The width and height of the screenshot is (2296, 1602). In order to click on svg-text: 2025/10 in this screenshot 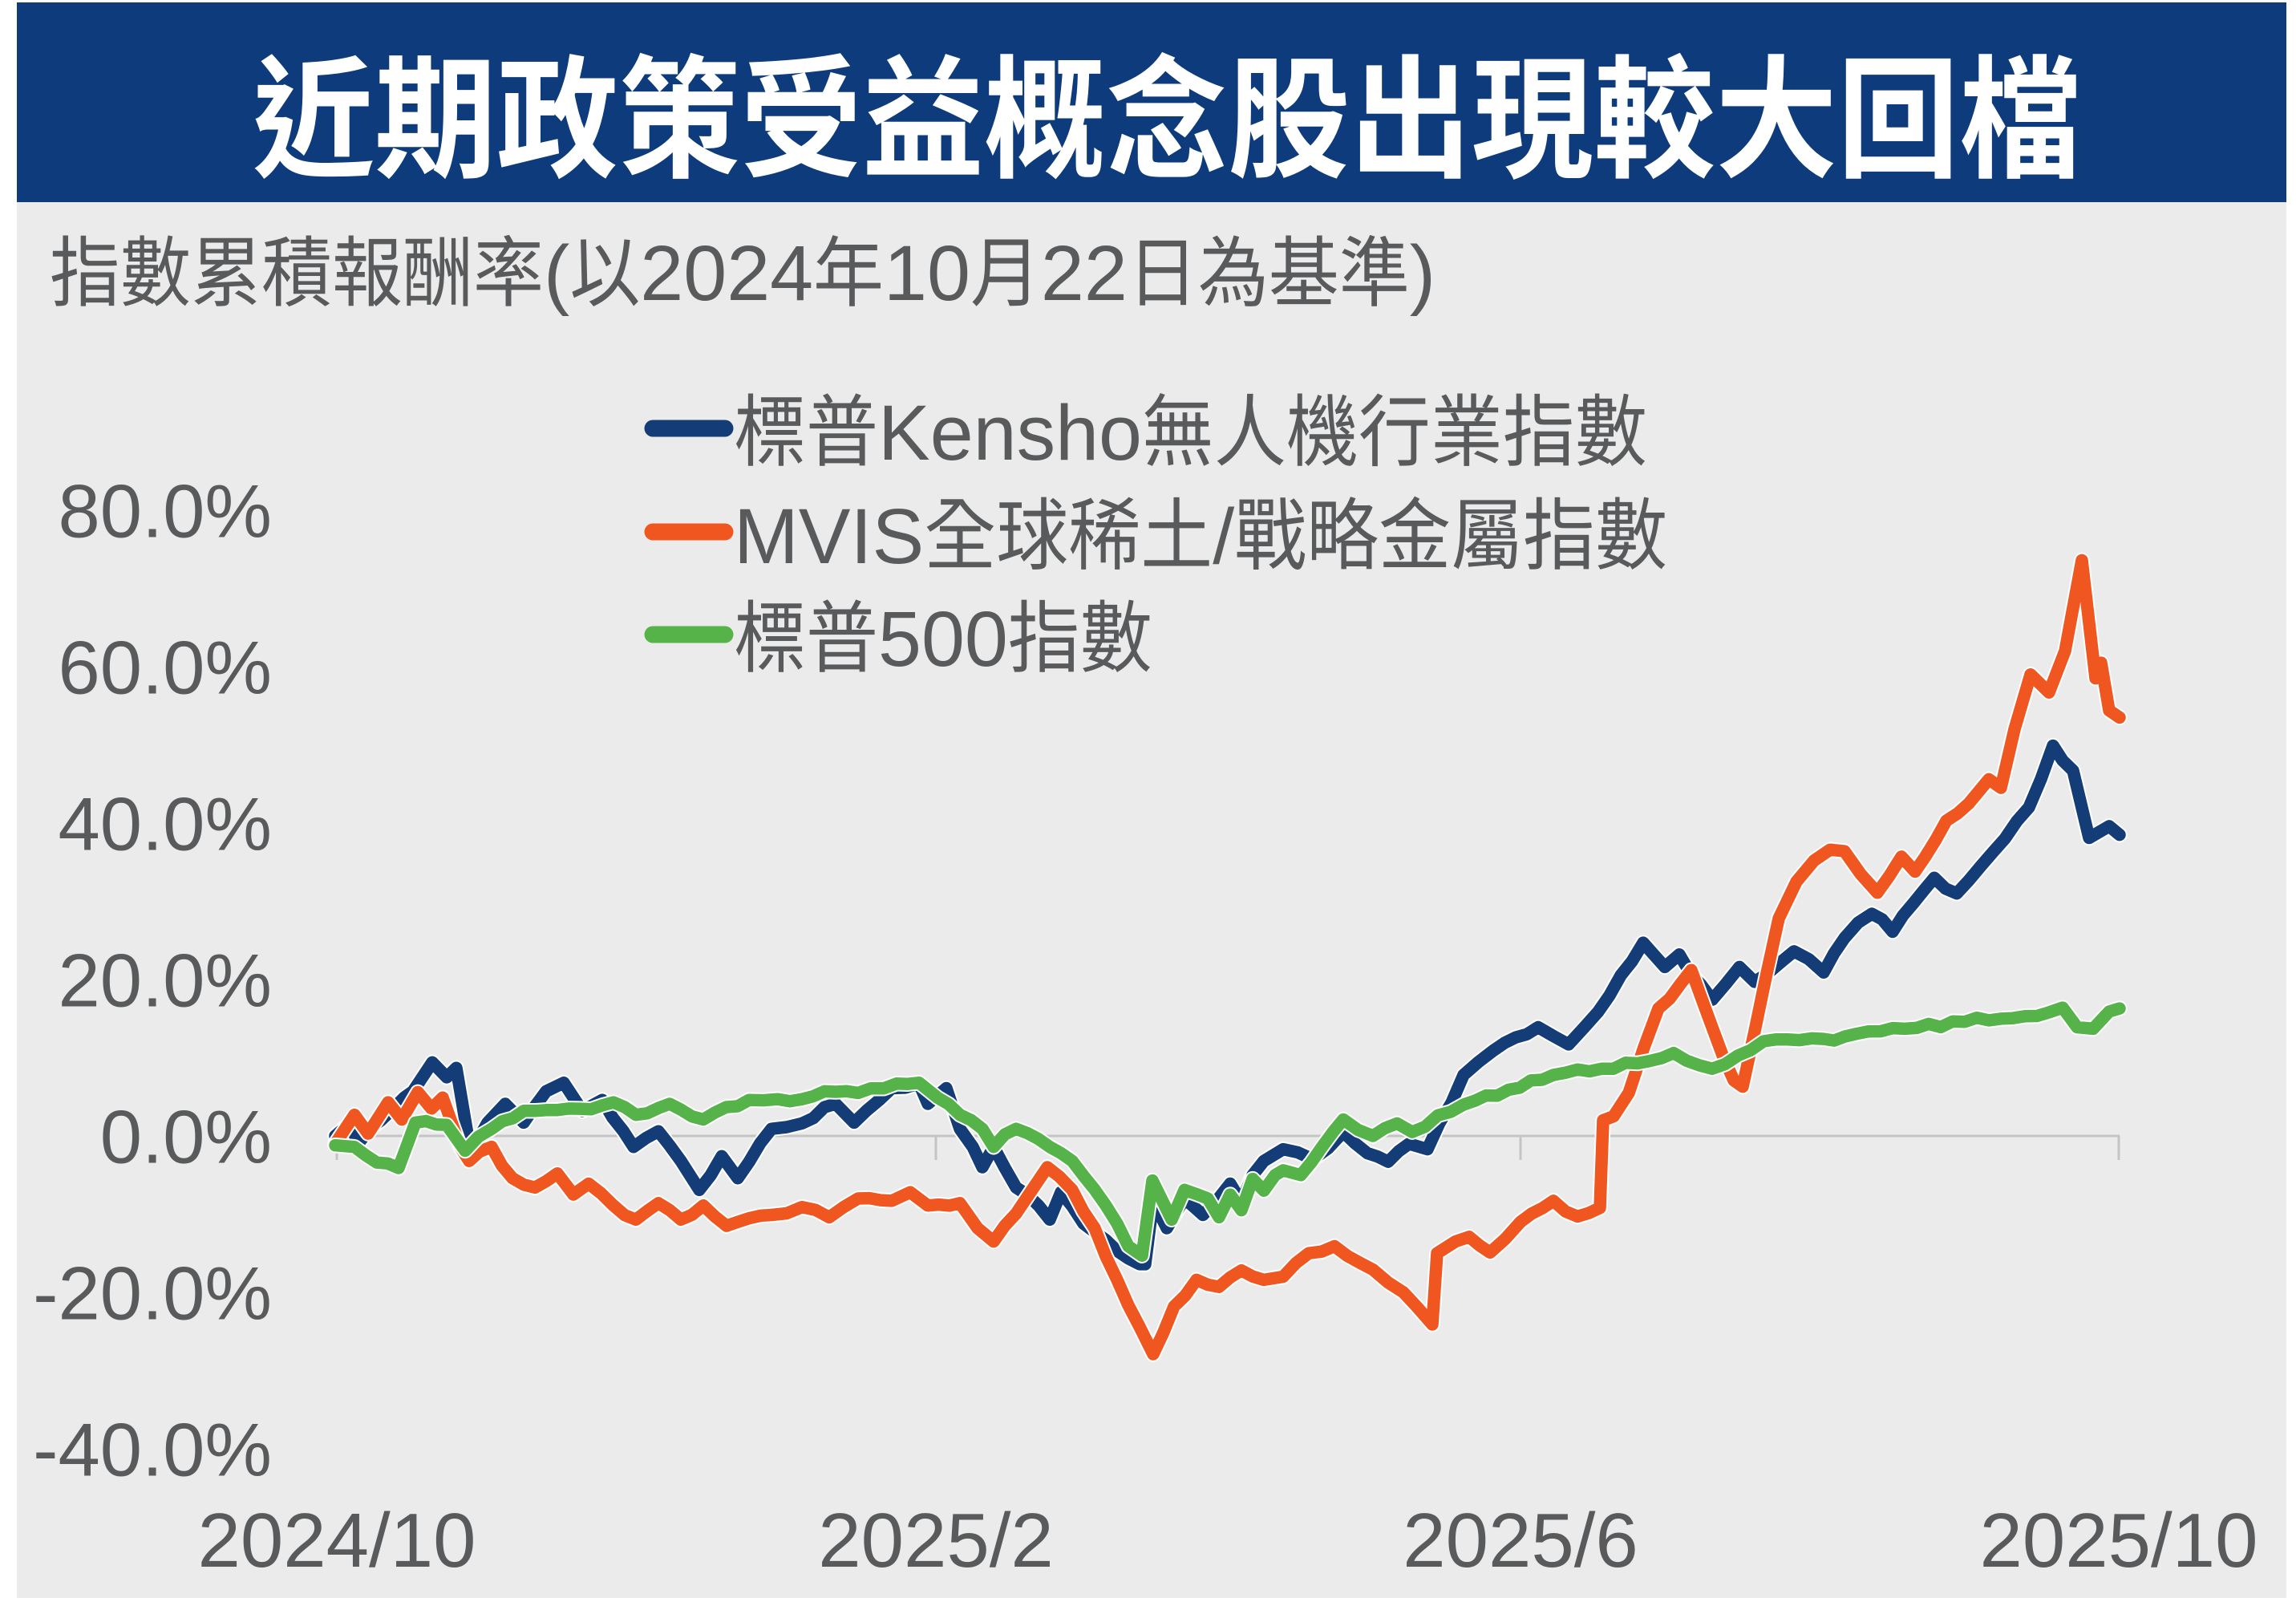, I will do `click(2118, 1541)`.